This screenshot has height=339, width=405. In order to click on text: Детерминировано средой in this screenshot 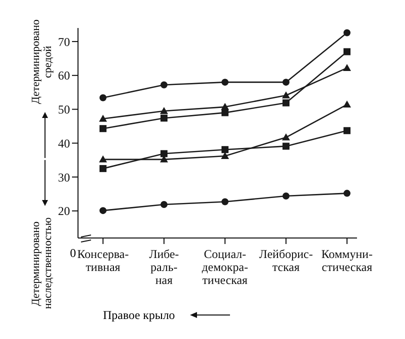, I will do `click(42, 62)`.